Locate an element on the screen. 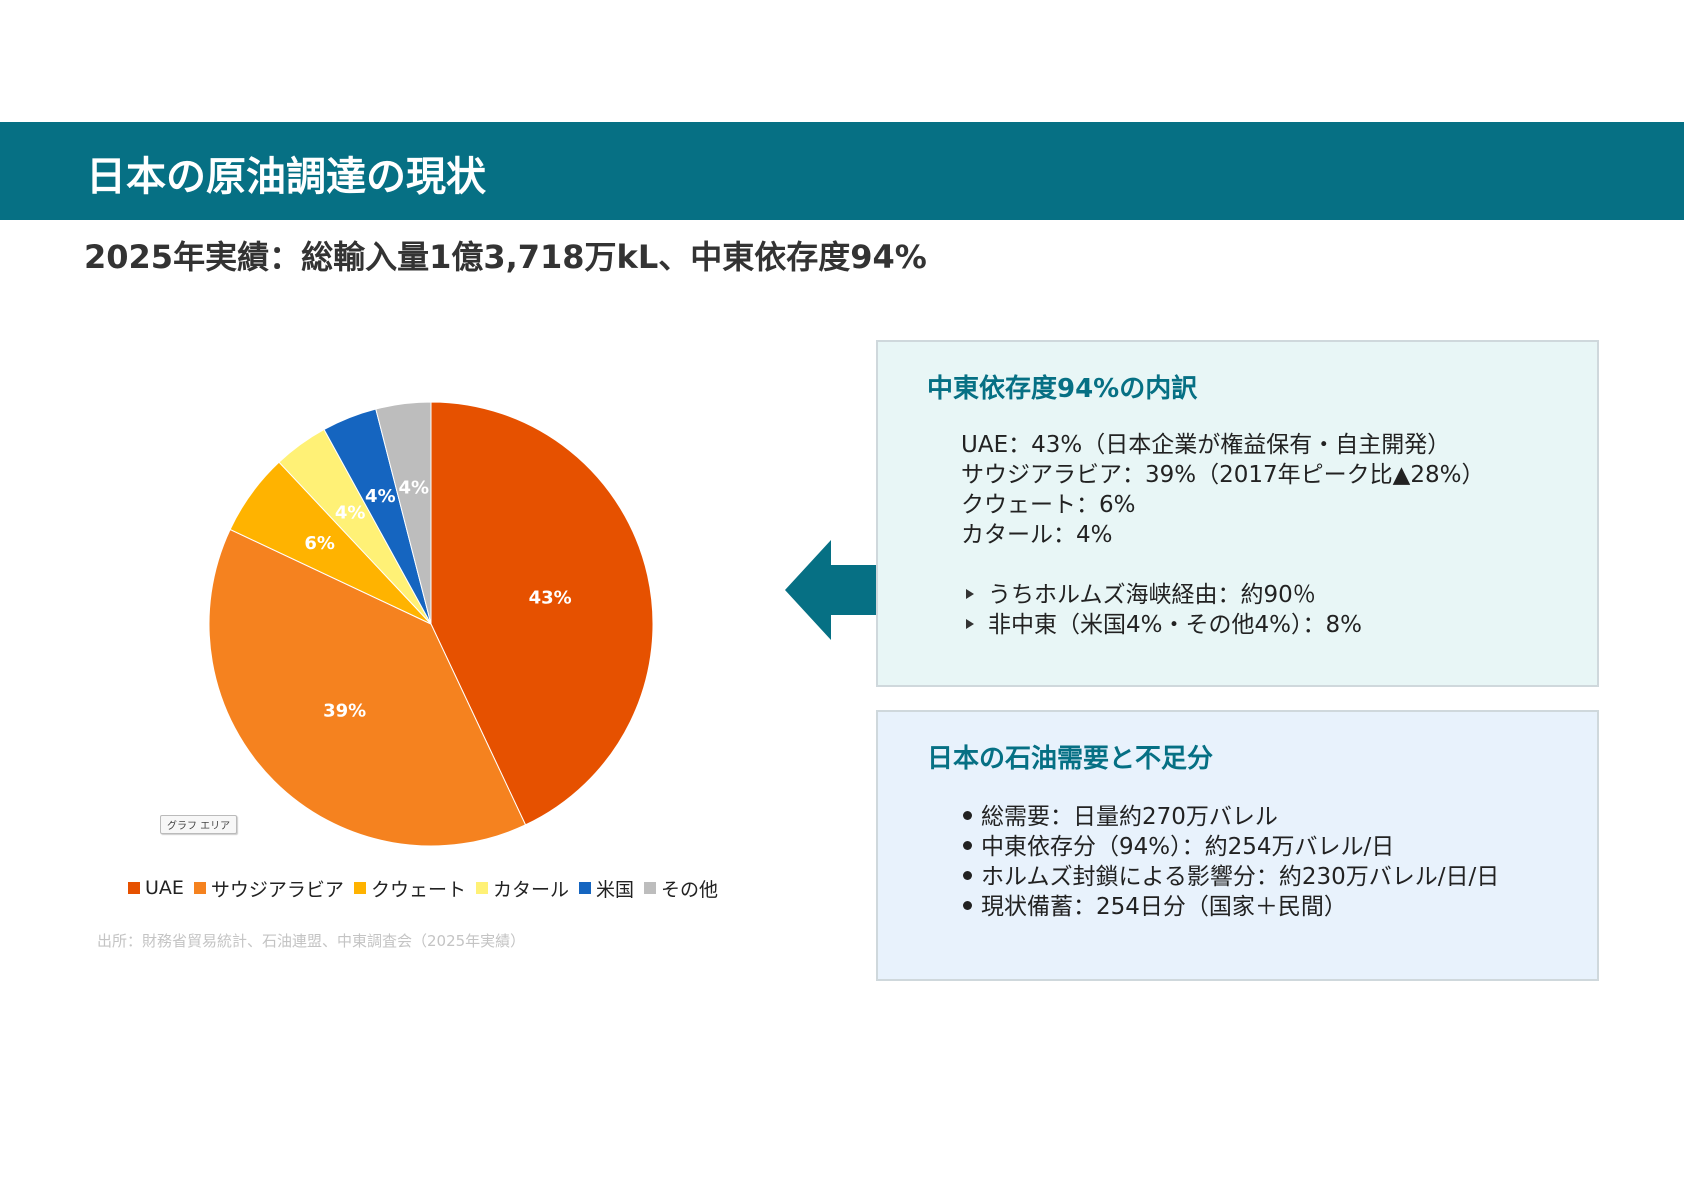 The height and width of the screenshot is (1191, 1684). demand-text: ホルムズ封鎖による影響分：約230万バレル/日/日 is located at coordinates (1240, 877).